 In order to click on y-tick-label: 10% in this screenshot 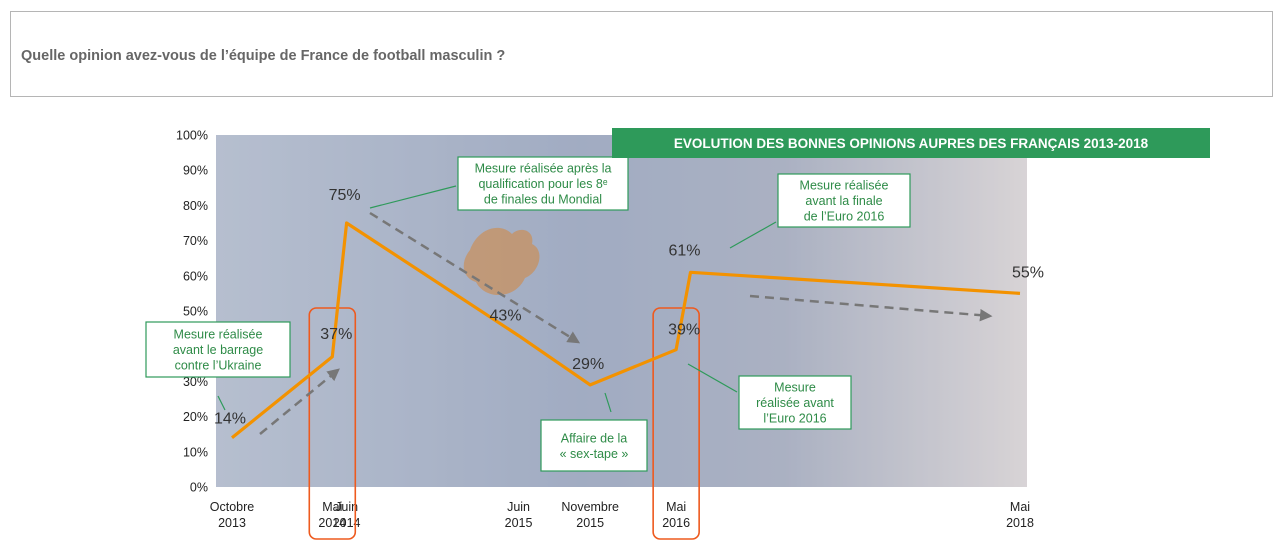, I will do `click(195, 452)`.